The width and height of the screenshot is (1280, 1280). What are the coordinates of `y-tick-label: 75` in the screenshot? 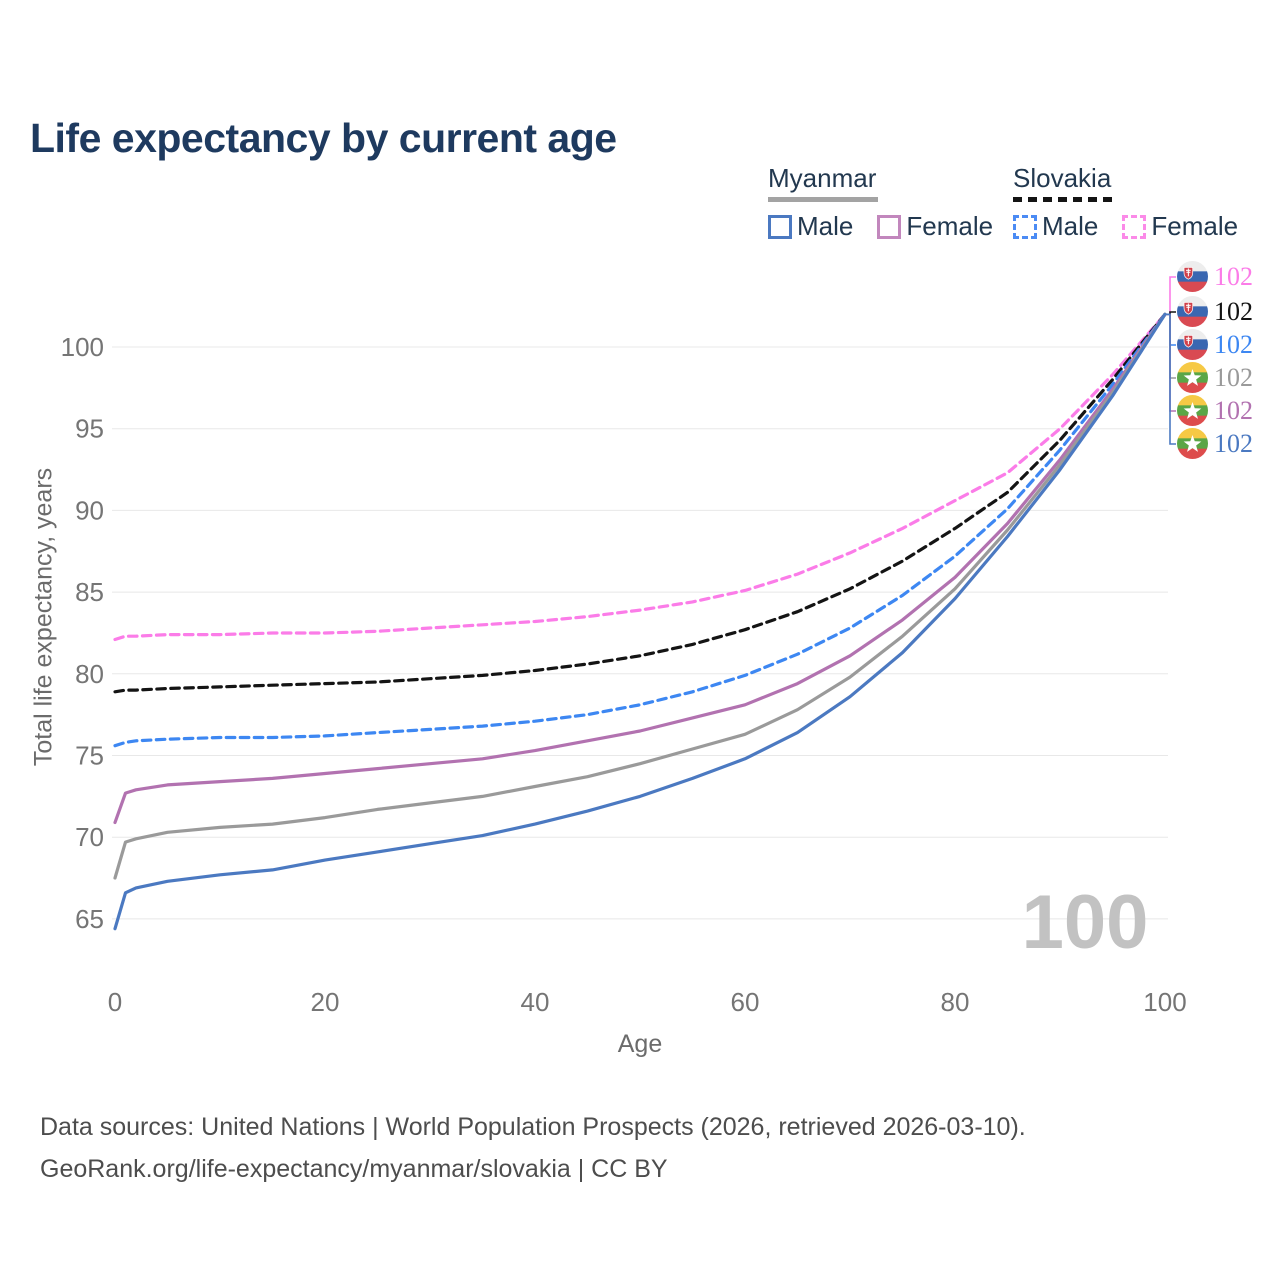 It's located at (89, 756).